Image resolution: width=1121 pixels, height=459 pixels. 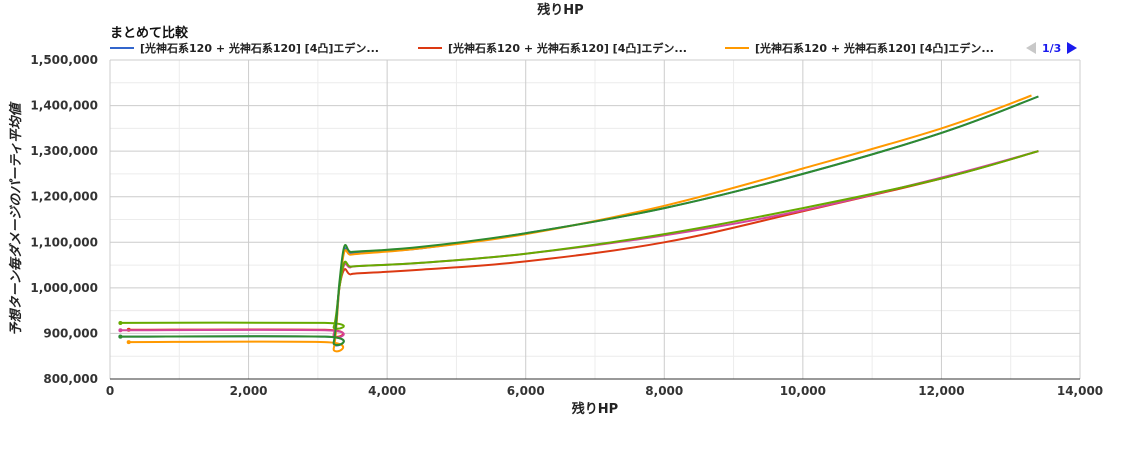 I want to click on x-tick-label: 10,000, so click(x=803, y=391).